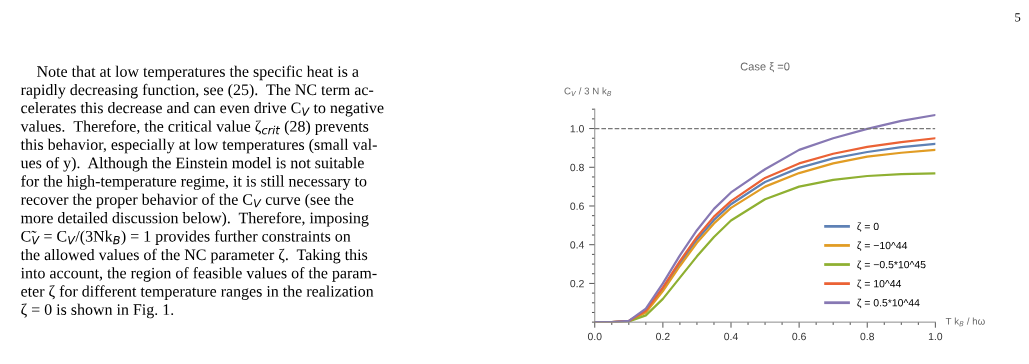  Describe the element at coordinates (577, 129) in the screenshot. I see `y-tick-label: 1.0` at that location.